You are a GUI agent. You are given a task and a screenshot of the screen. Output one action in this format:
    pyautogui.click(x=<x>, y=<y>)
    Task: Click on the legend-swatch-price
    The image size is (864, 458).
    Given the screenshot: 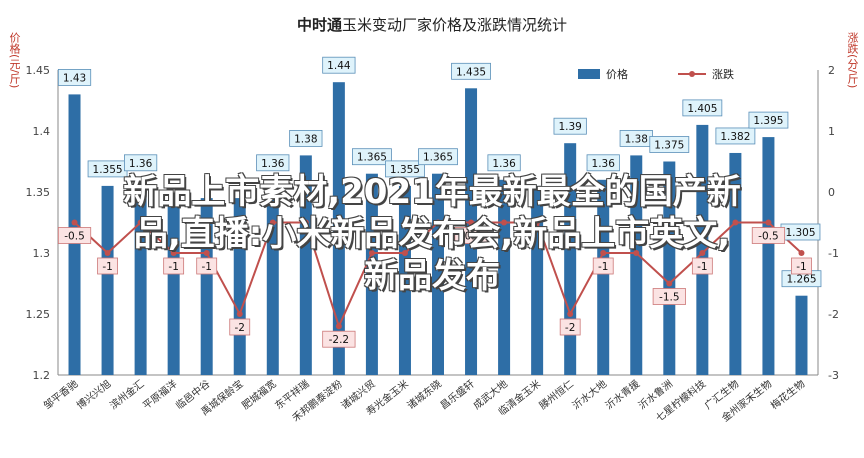 What is the action you would take?
    pyautogui.click(x=589, y=74)
    